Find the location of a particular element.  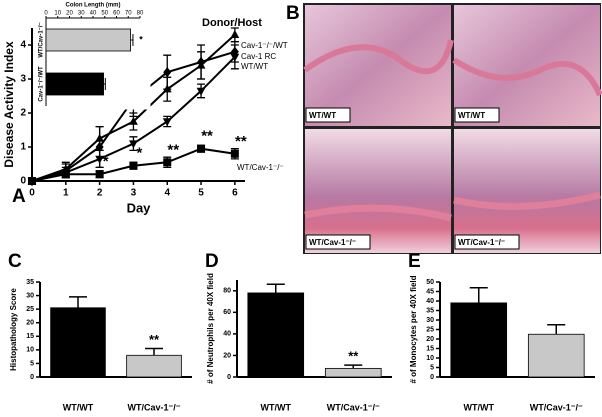

panel-label: D is located at coordinates (212, 261).